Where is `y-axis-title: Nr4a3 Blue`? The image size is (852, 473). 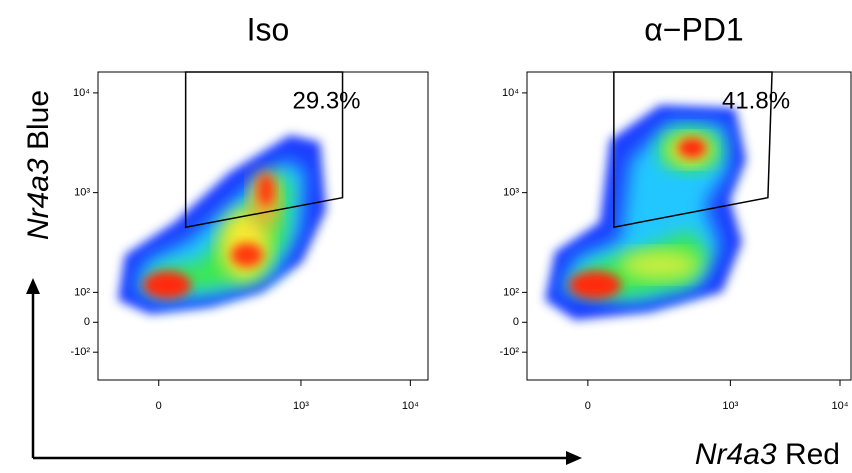 y-axis-title: Nr4a3 Blue is located at coordinates (38, 165).